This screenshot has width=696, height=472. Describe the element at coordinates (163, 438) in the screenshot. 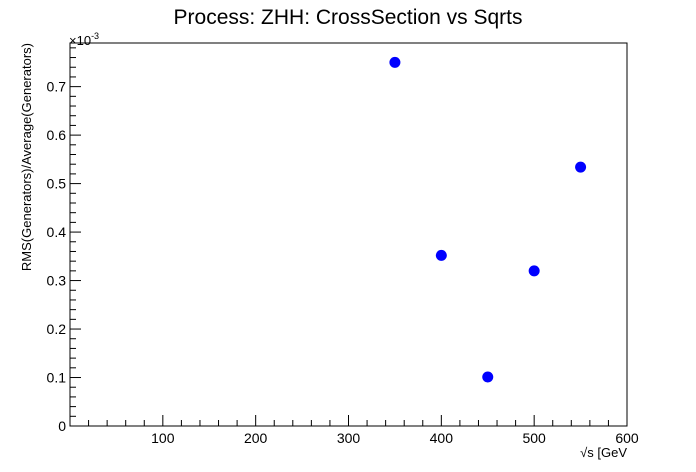

I see `x-tick-label: 100` at that location.